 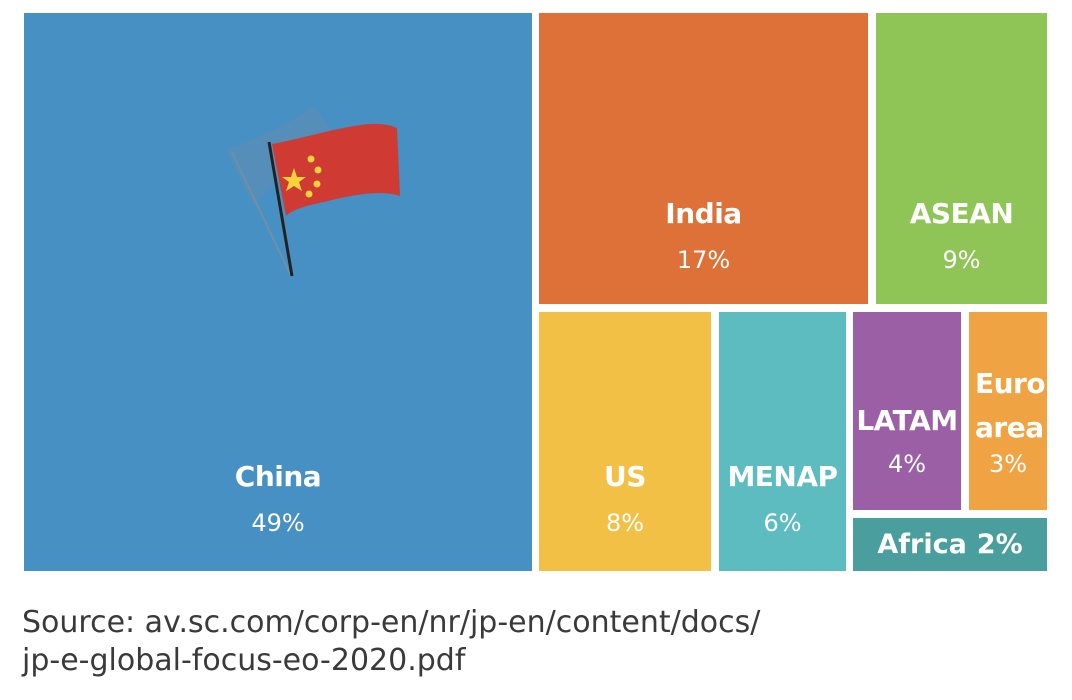 I want to click on tile-us-name: US, so click(x=625, y=476).